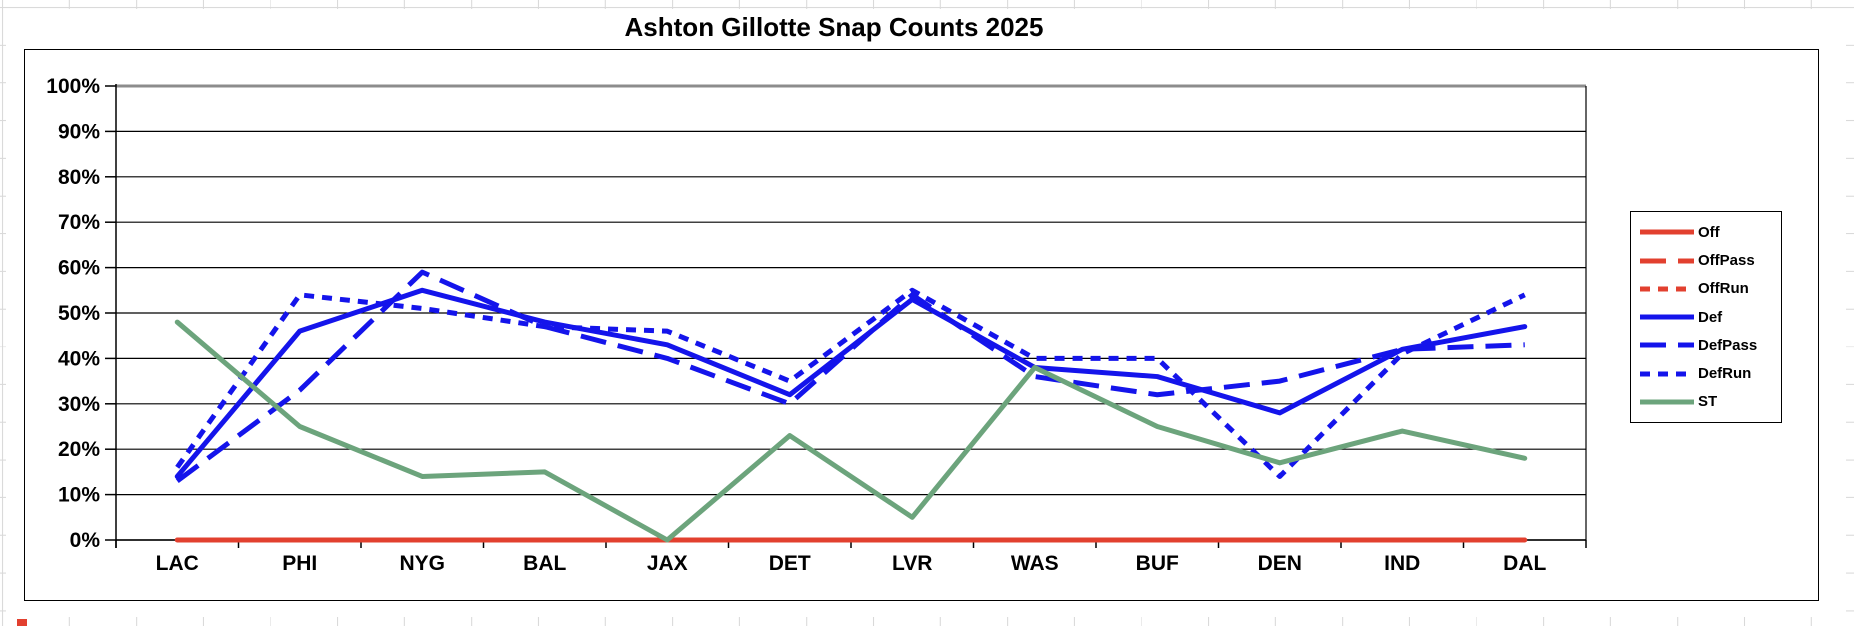 This screenshot has height=626, width=1854. I want to click on legend-item-DefRun: DefRun, so click(1710, 374).